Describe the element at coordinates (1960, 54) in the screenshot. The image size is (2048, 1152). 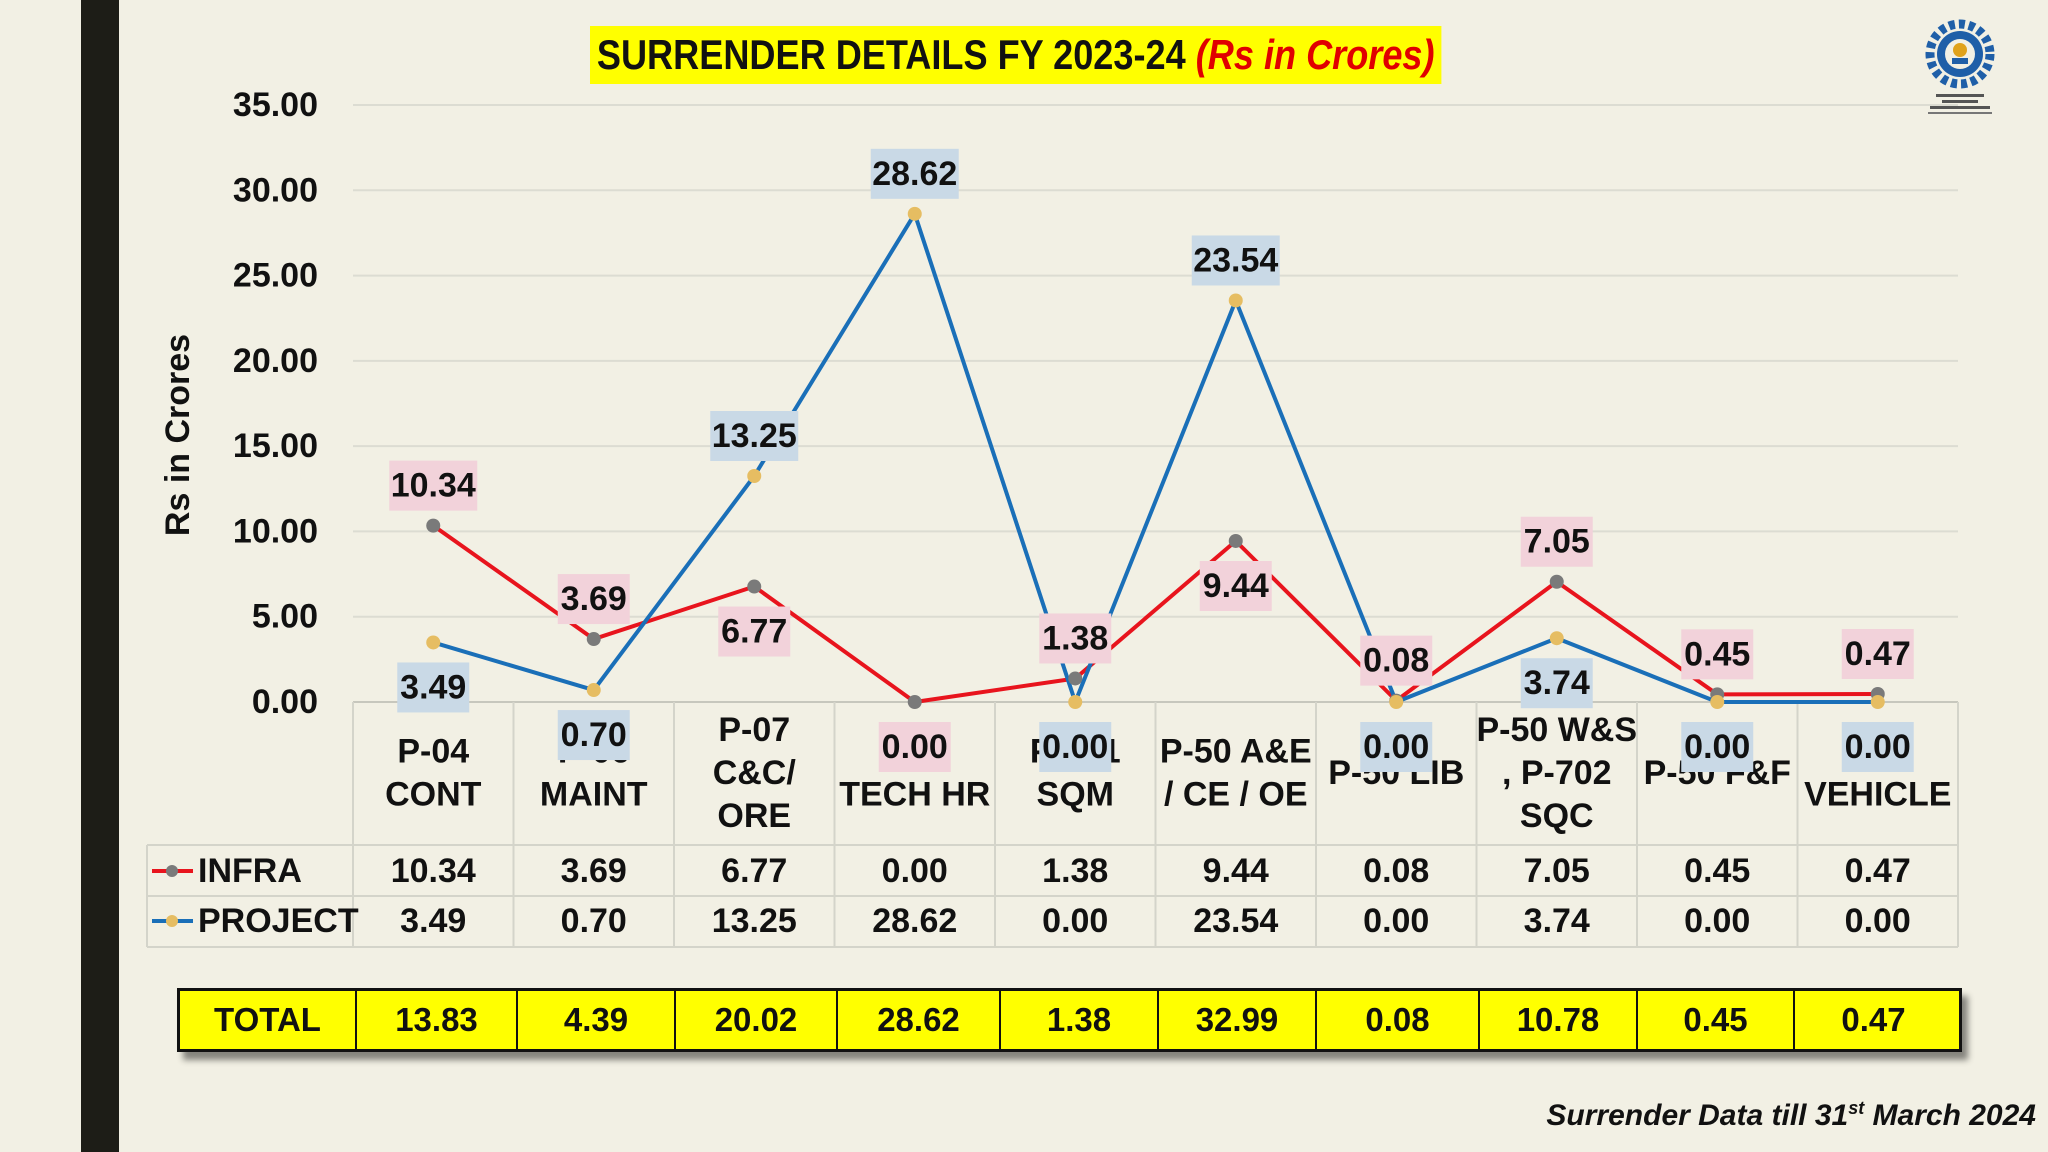
I see `gear-emblem-icon` at that location.